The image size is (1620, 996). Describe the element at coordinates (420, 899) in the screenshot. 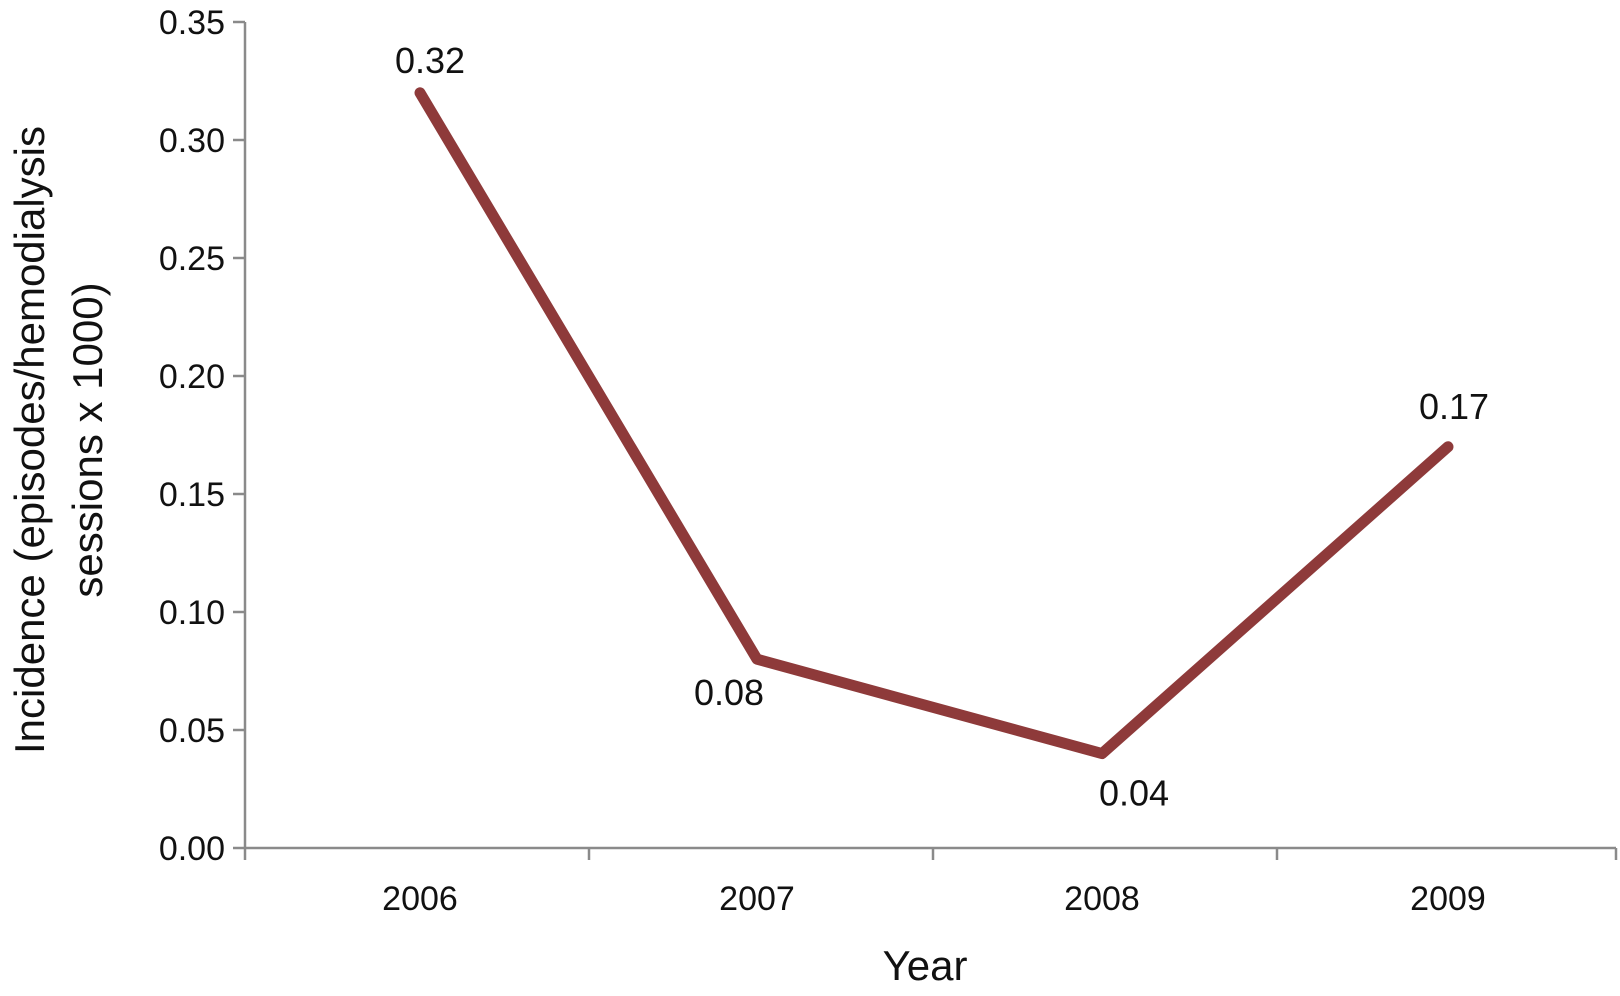

I see `x-tick-label: 2006` at that location.